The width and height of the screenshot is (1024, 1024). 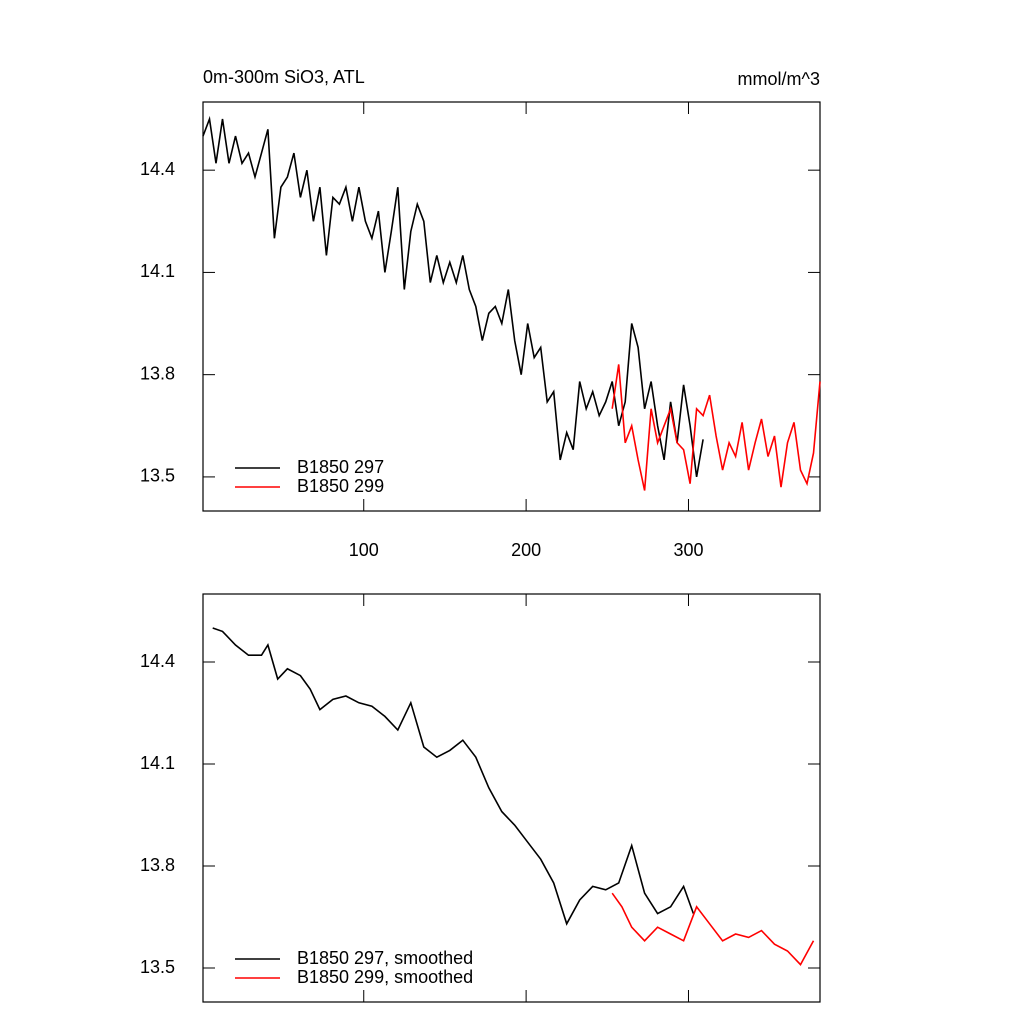 What do you see at coordinates (779, 79) in the screenshot?
I see `units-label: mmol/m^3` at bounding box center [779, 79].